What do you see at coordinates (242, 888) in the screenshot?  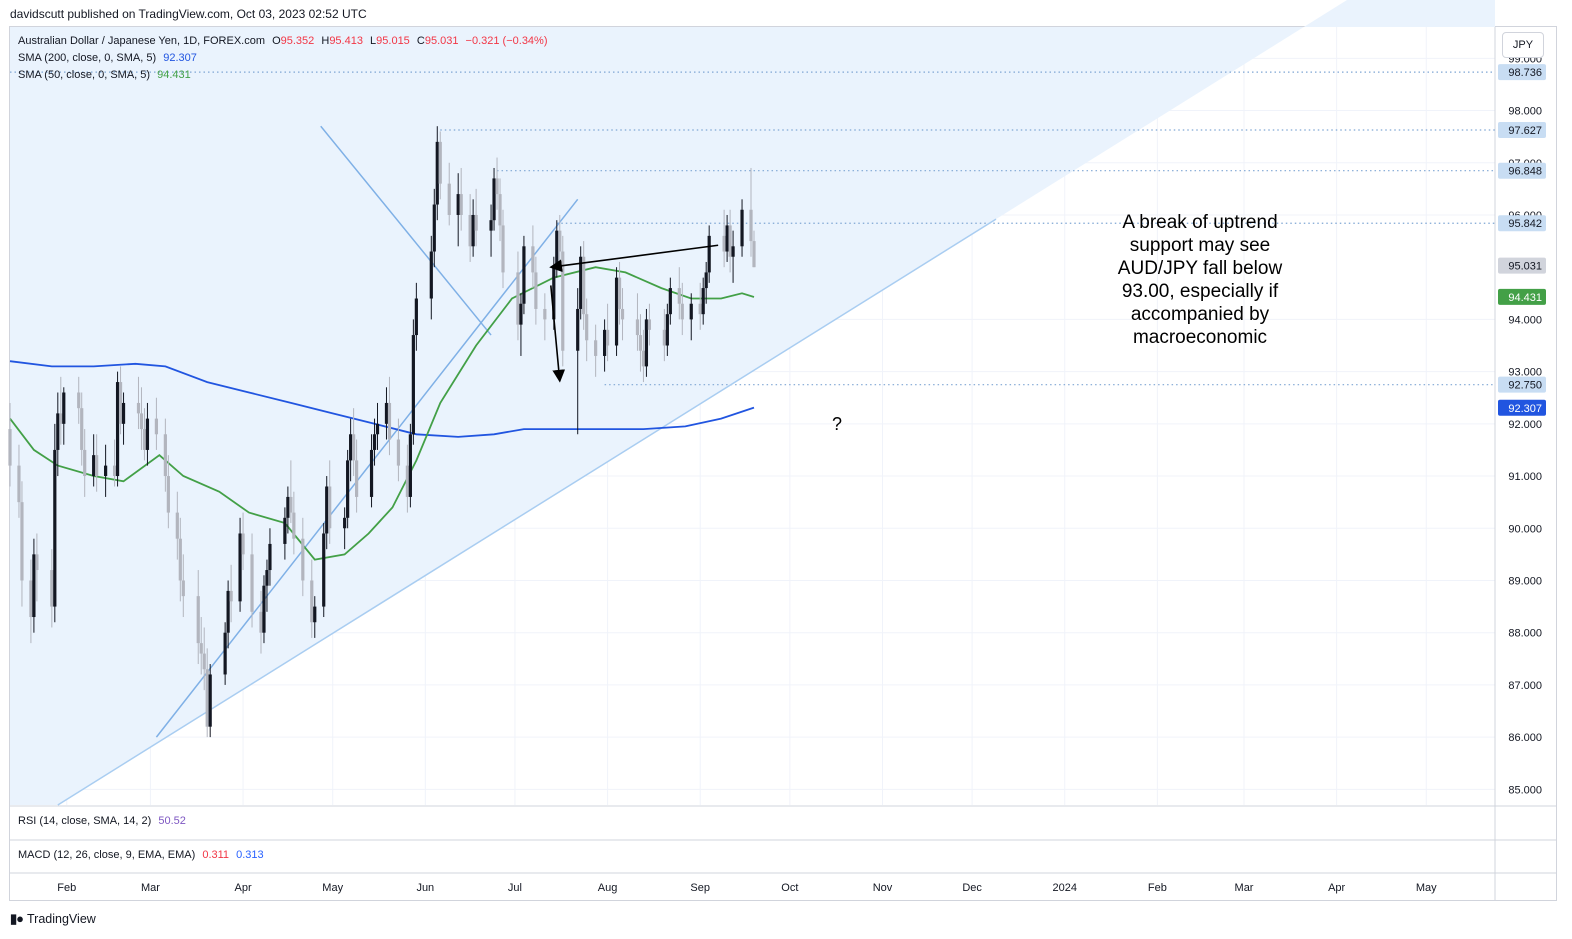 I see `x-tick-label: Apr` at bounding box center [242, 888].